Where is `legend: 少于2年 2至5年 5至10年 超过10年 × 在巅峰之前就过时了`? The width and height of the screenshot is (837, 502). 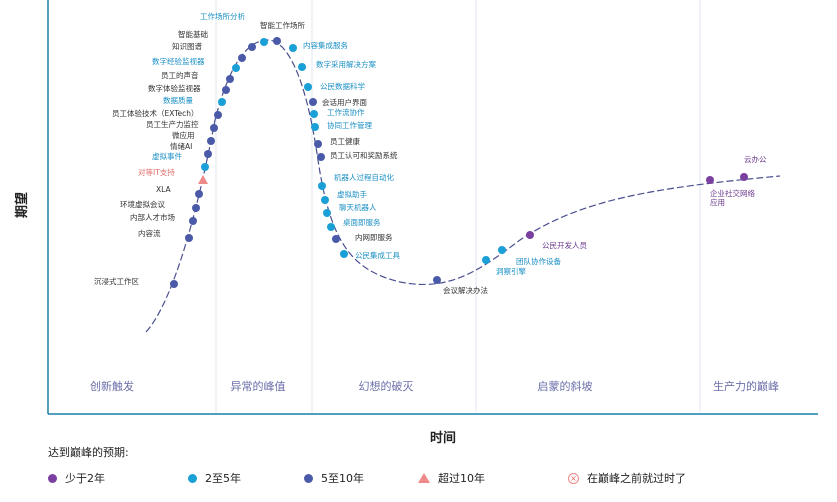
legend: 少于2年 2至5年 5至10年 超过10年 × 在巅峰之前就过时了 is located at coordinates (438, 481).